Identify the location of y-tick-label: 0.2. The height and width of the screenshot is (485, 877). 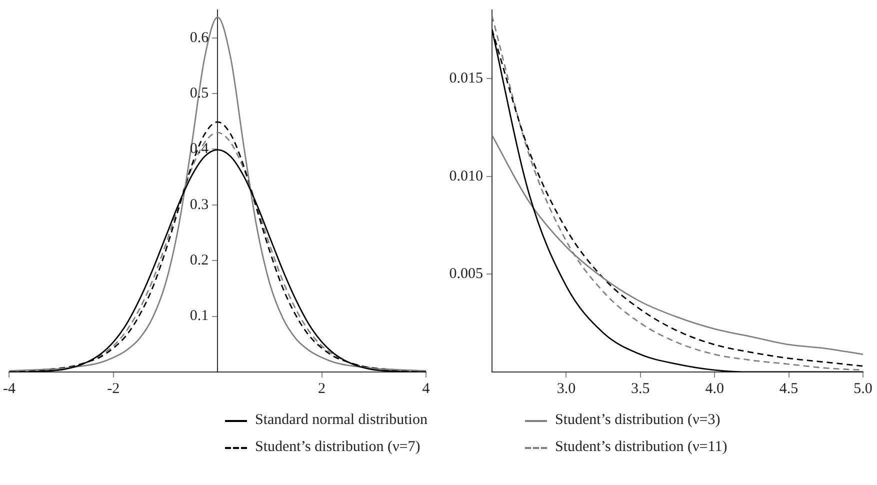
(199, 260).